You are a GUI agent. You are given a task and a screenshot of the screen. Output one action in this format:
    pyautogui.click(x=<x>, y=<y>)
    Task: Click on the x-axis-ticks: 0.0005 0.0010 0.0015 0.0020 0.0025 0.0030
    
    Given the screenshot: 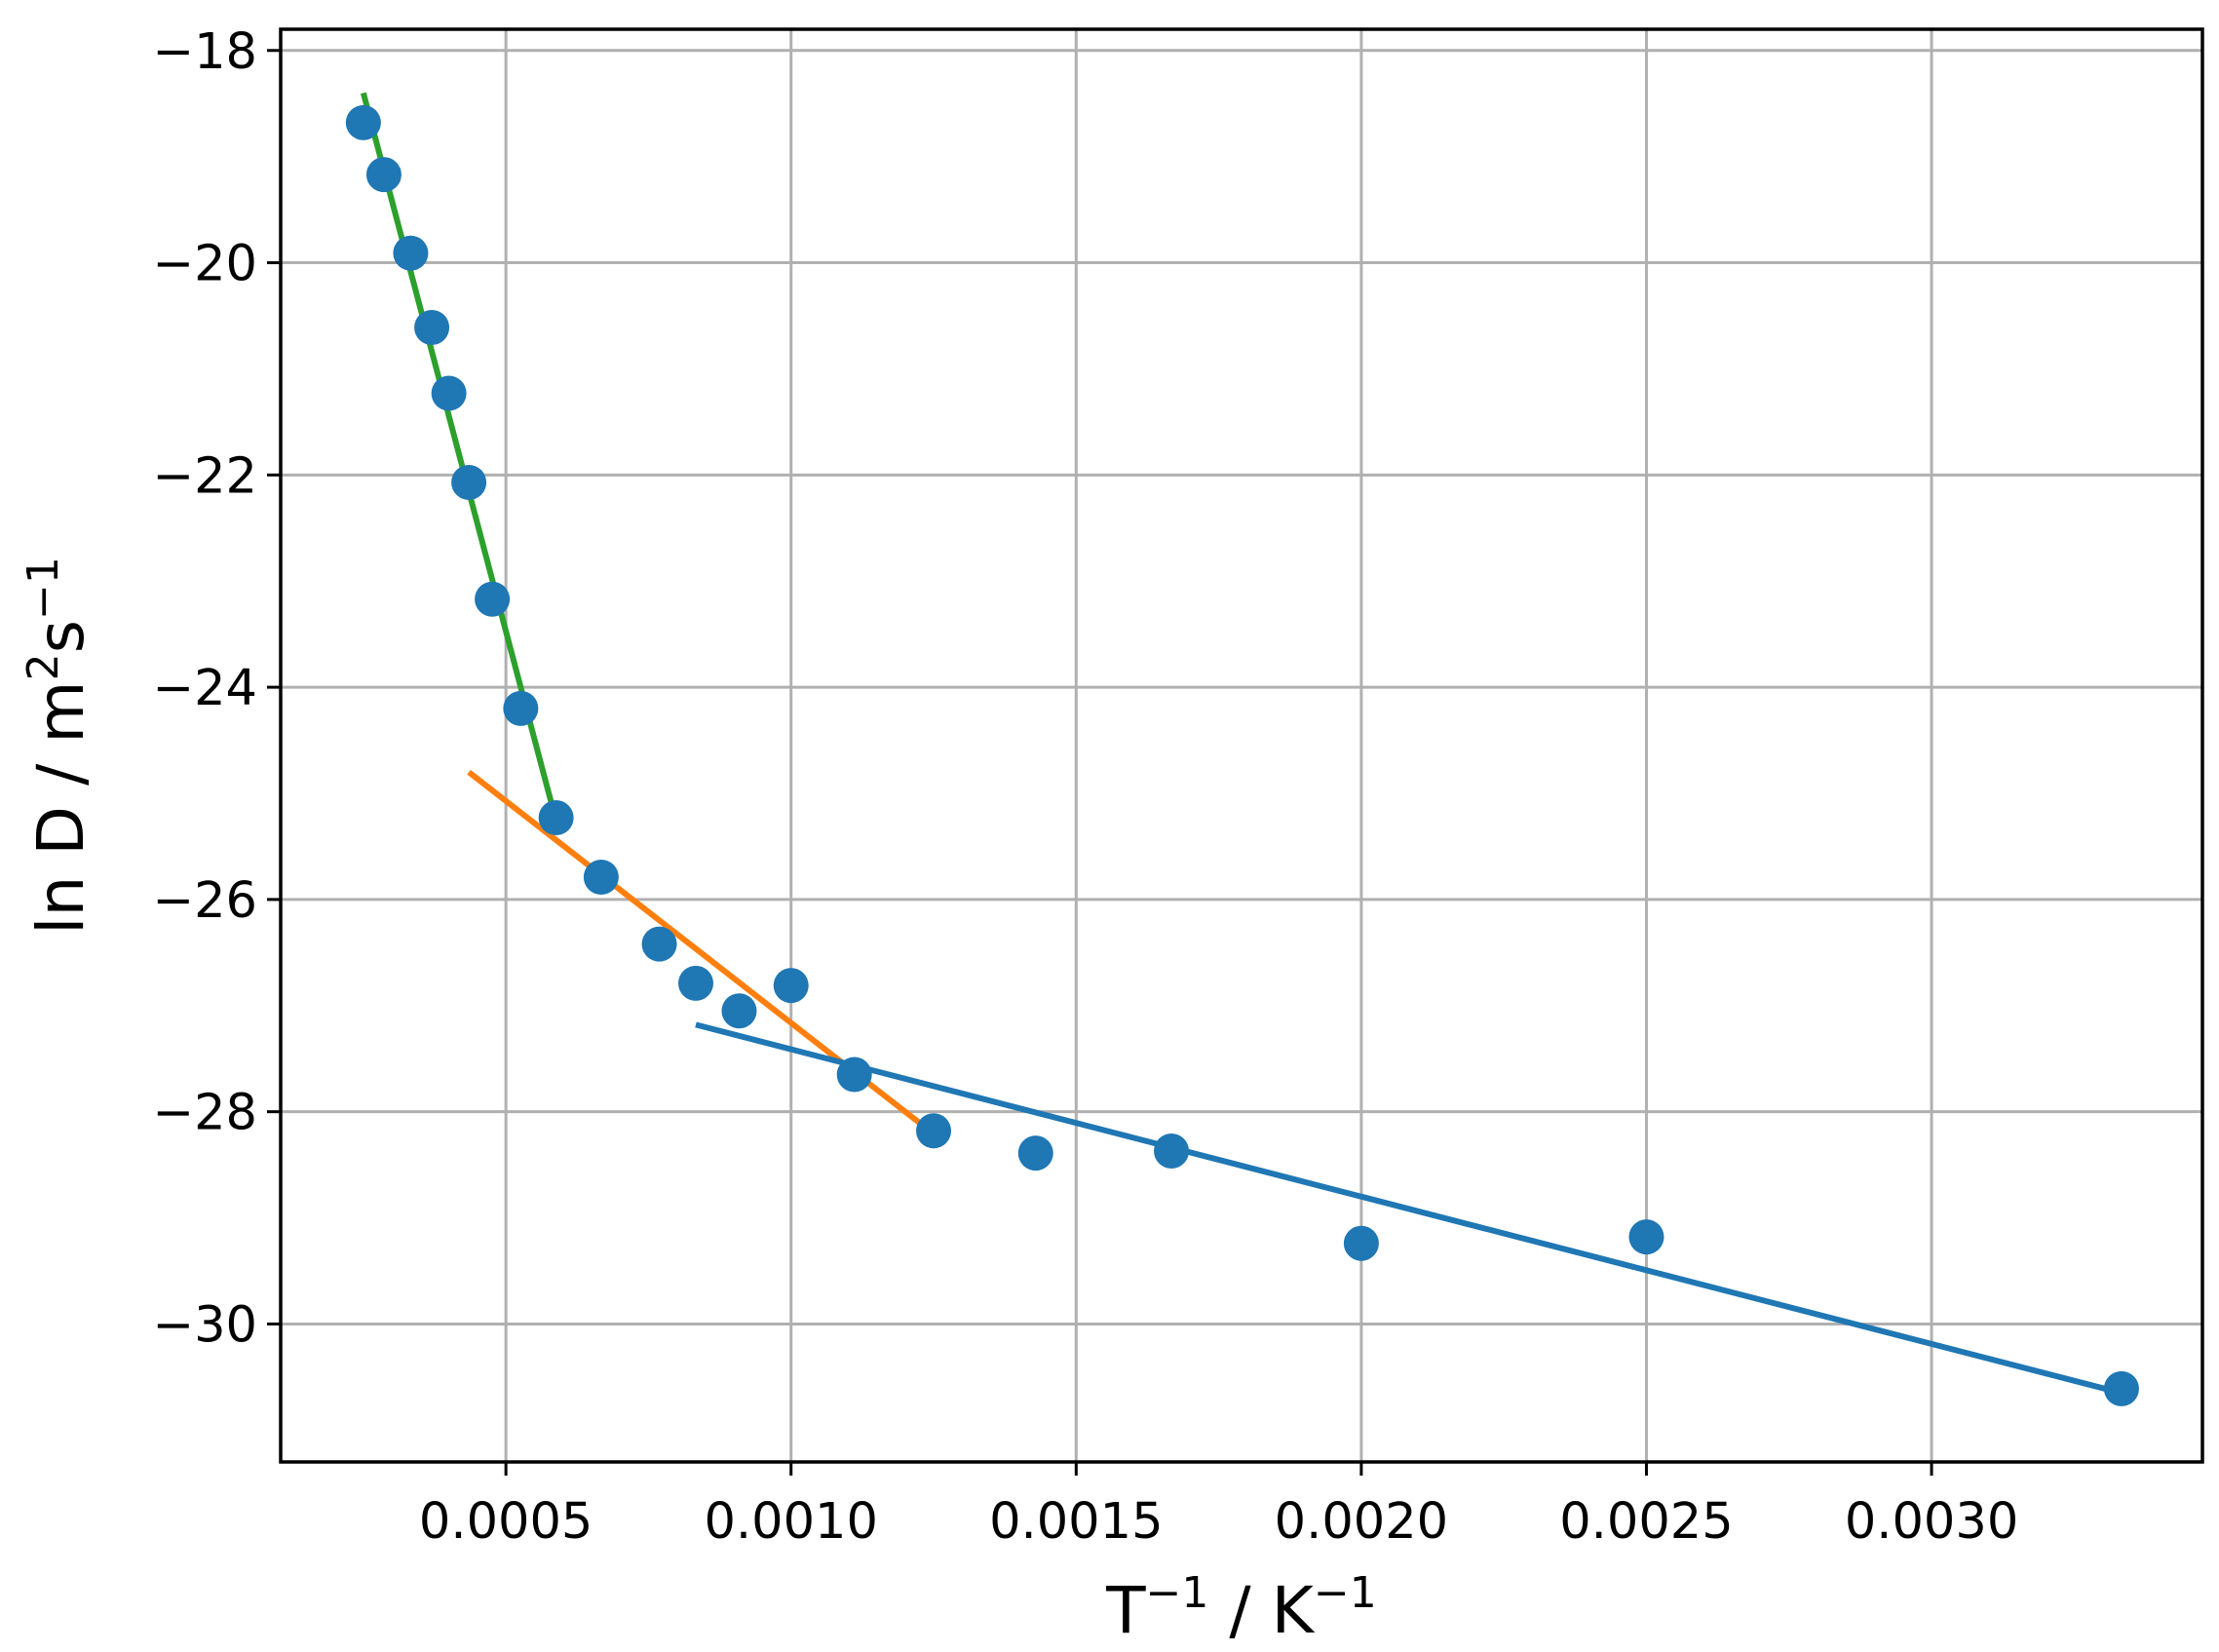 What is the action you would take?
    pyautogui.click(x=1218, y=1506)
    